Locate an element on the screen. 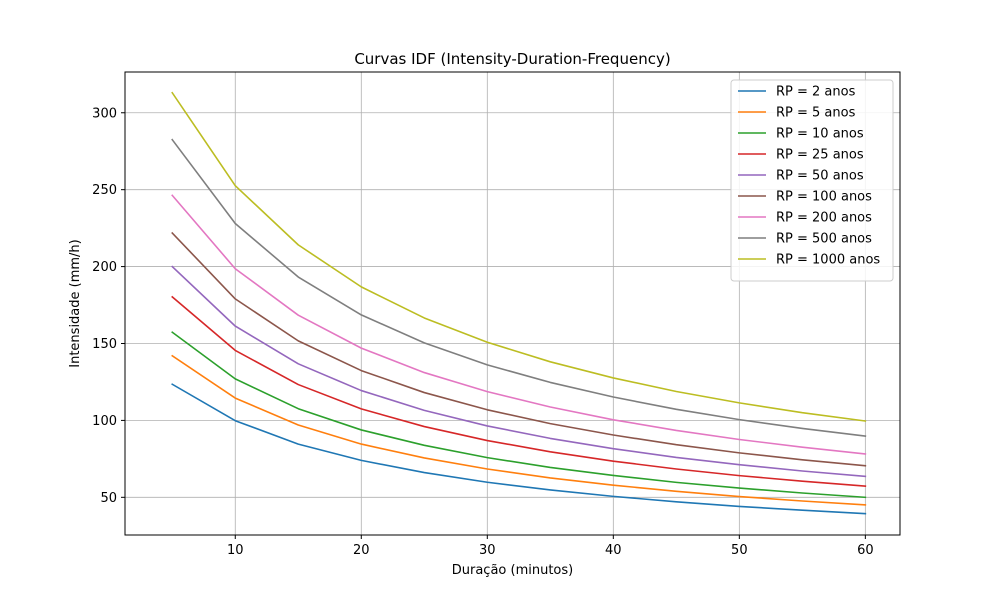 The image size is (1000, 600). legend-label: RP = 2 anos is located at coordinates (816, 92).